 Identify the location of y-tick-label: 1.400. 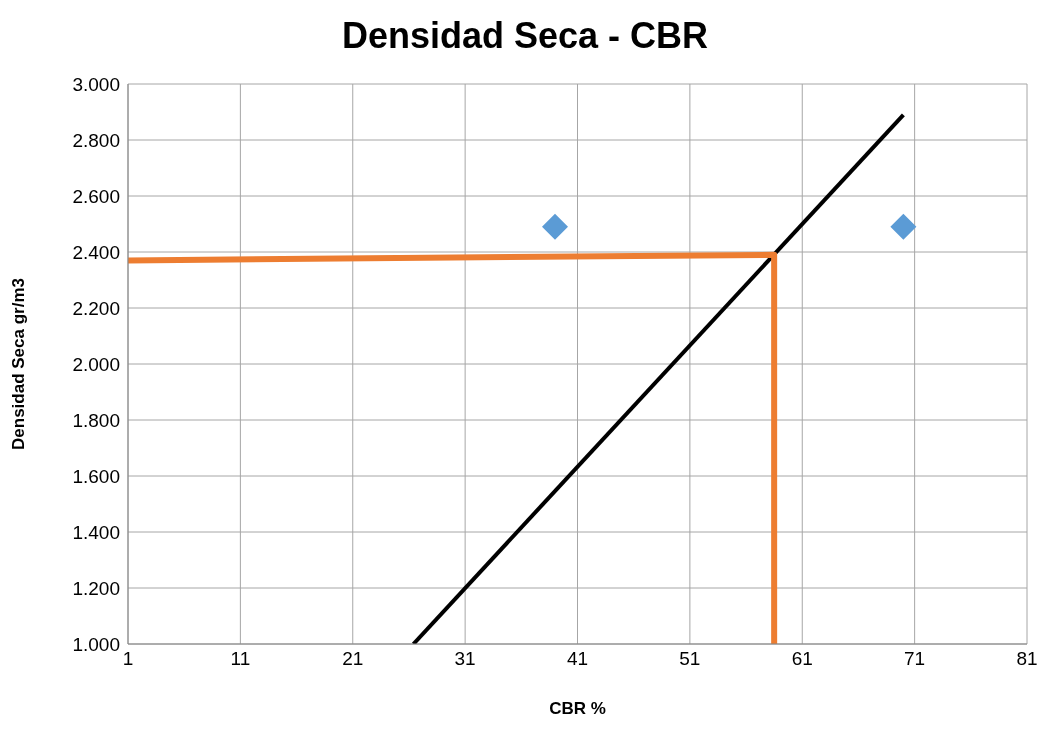
(96, 532).